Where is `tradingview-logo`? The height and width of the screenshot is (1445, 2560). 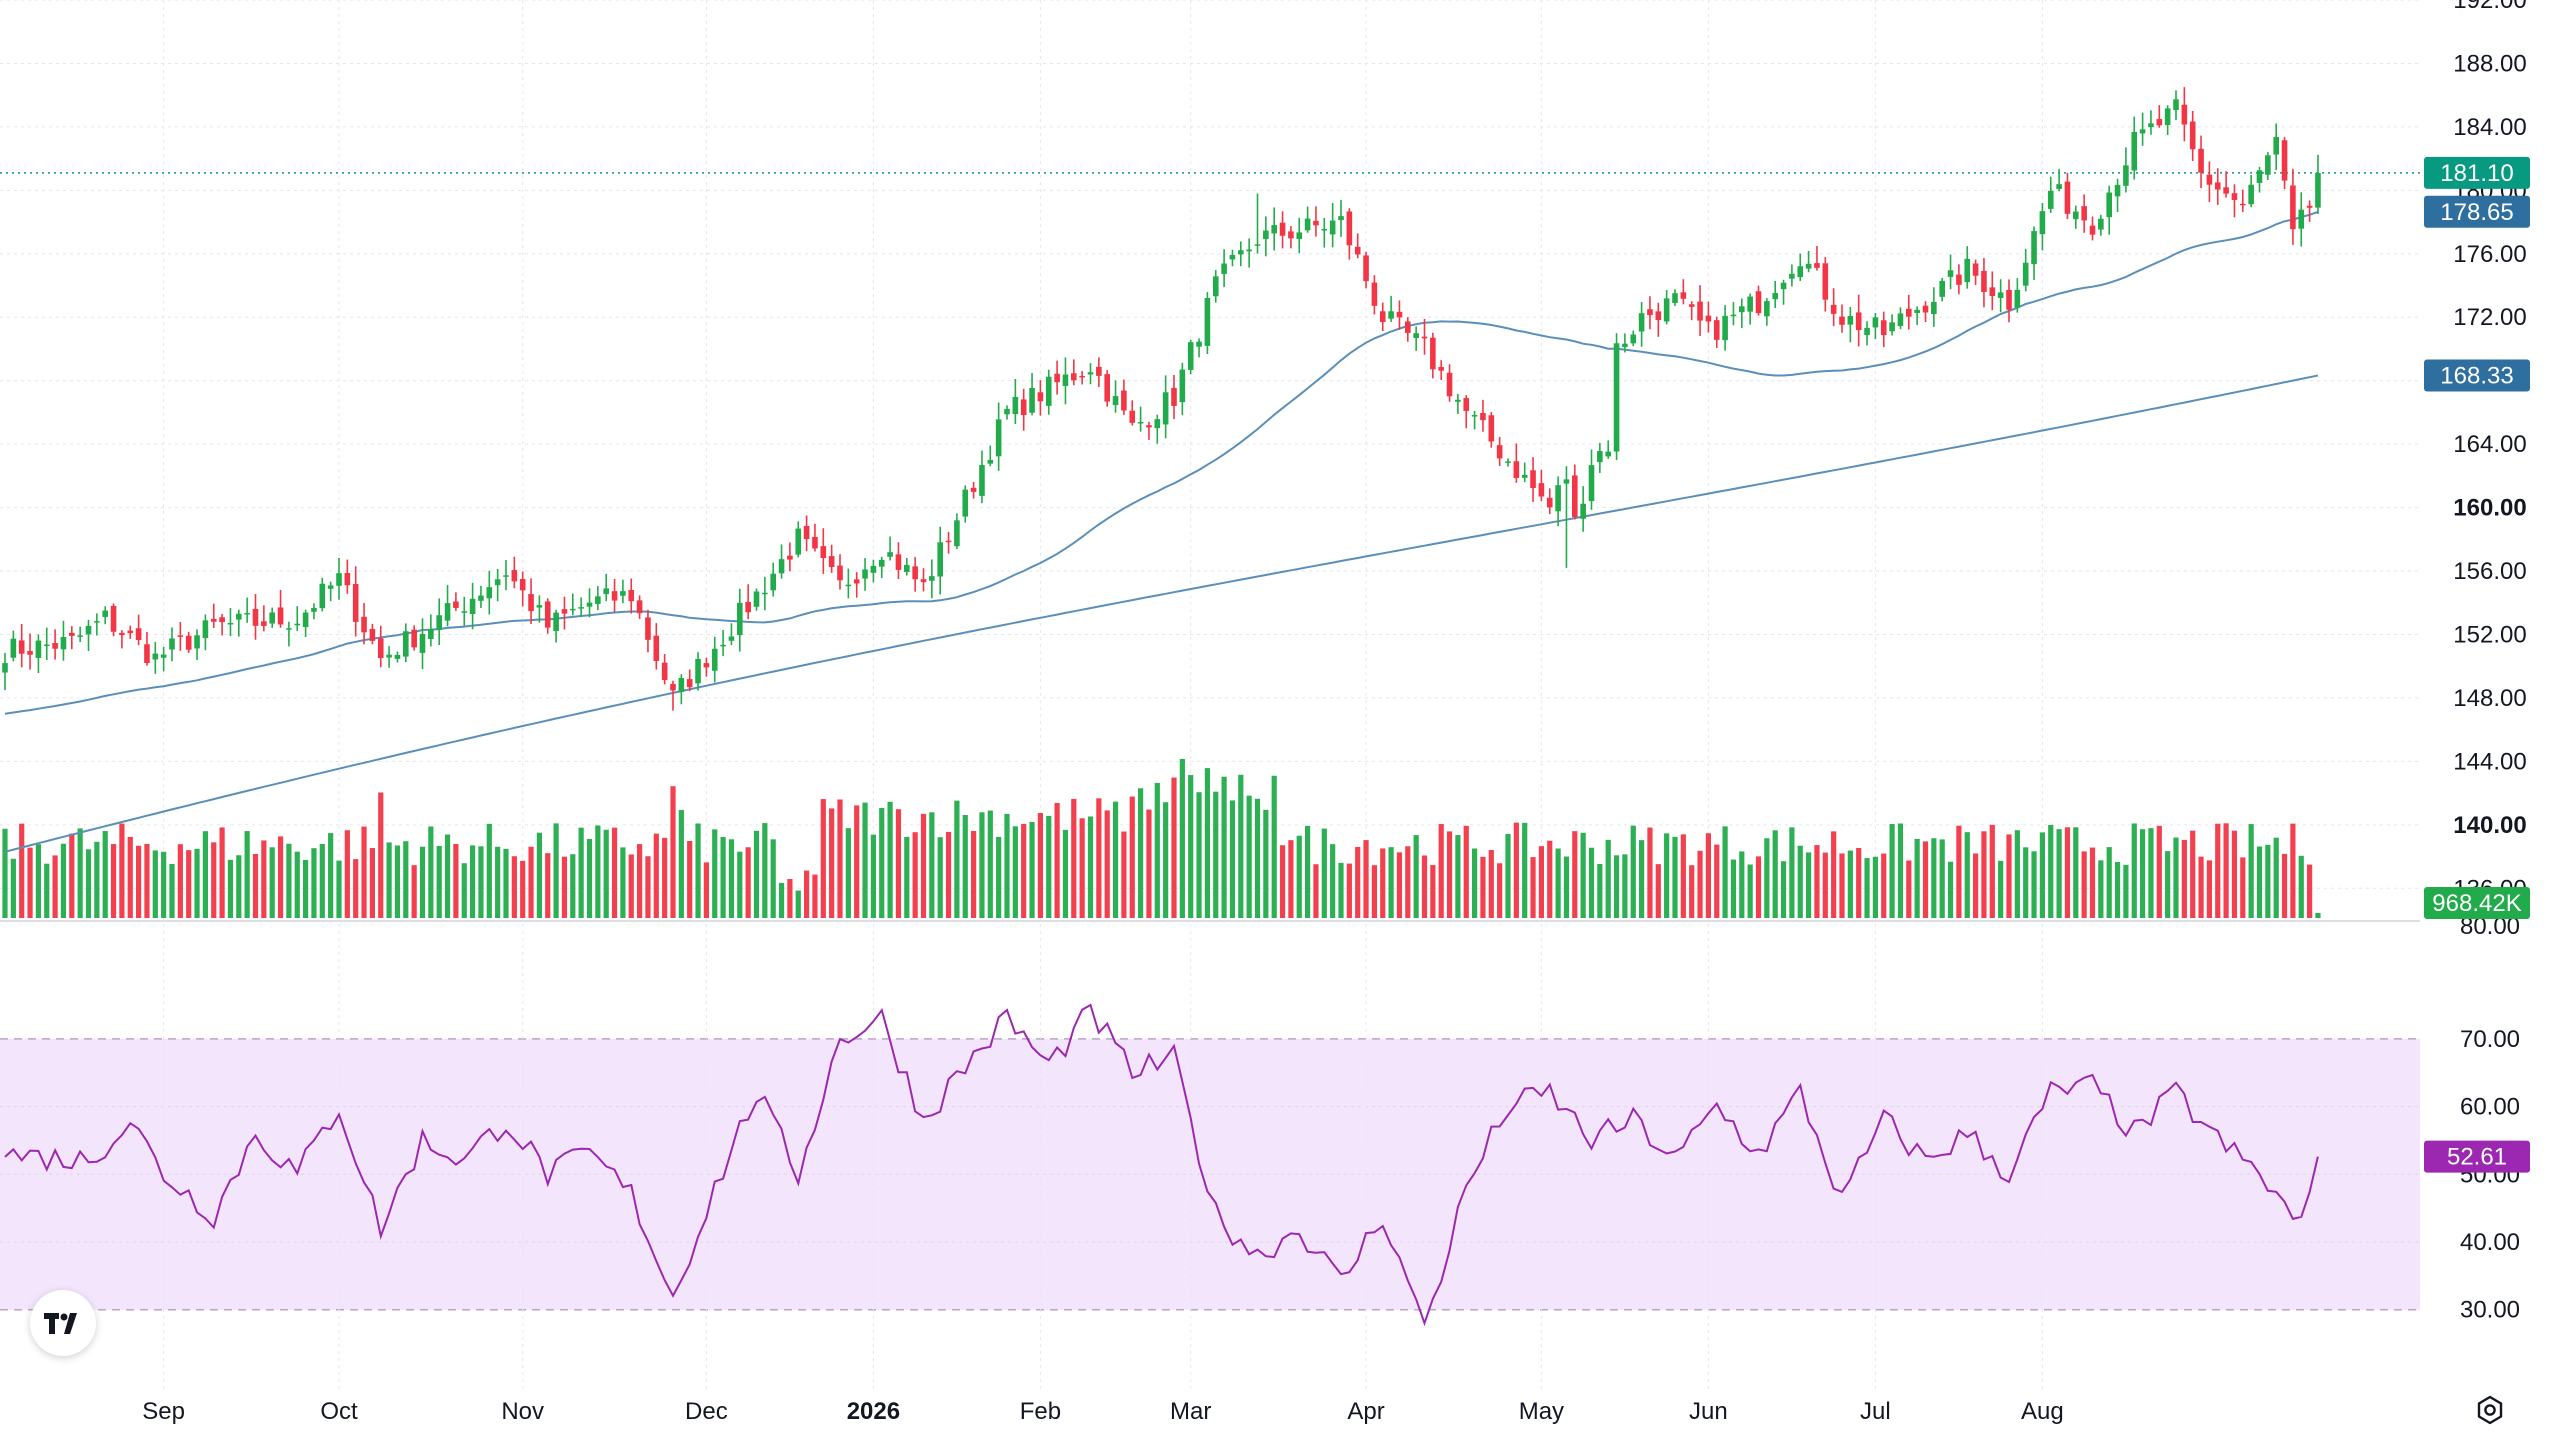
tradingview-logo is located at coordinates (63, 1323).